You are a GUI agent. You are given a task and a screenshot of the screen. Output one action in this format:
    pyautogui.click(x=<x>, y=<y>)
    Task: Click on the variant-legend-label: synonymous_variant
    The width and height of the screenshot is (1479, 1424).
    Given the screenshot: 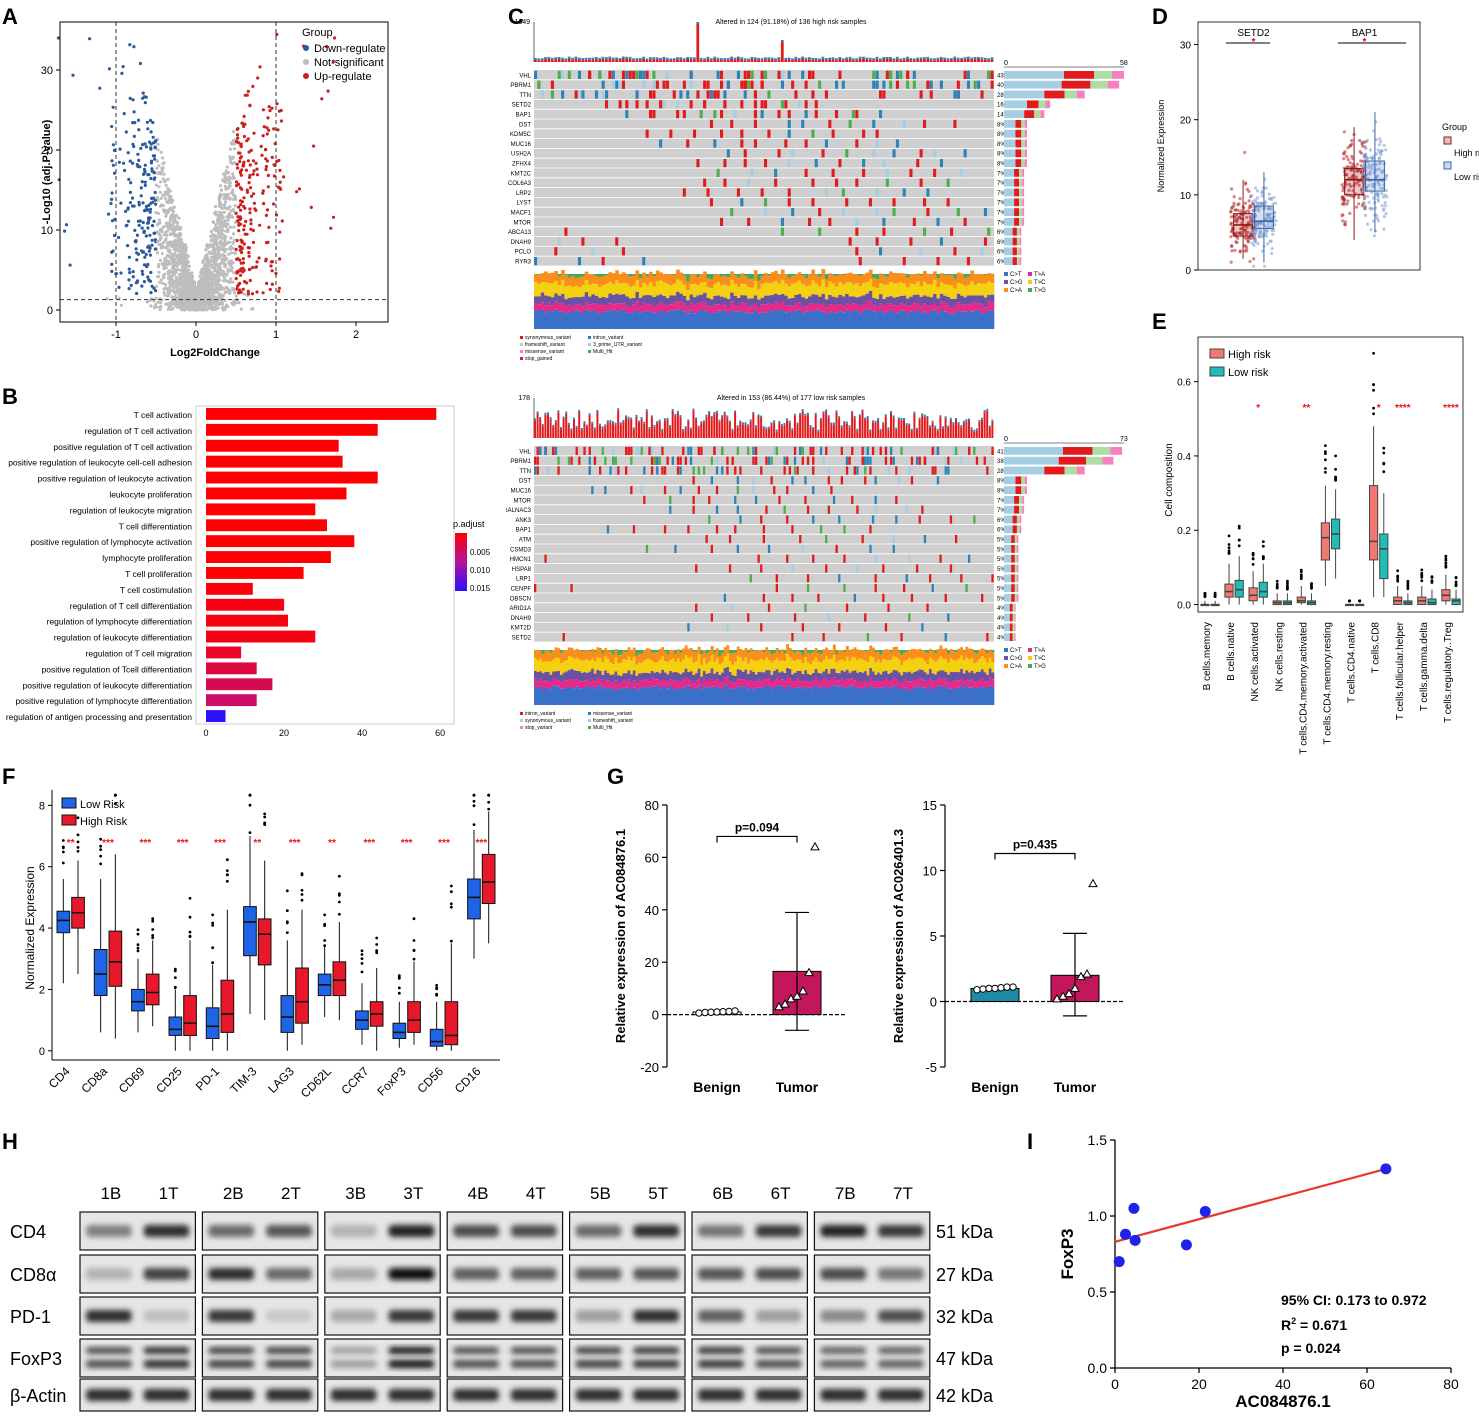 What is the action you would take?
    pyautogui.click(x=548, y=338)
    